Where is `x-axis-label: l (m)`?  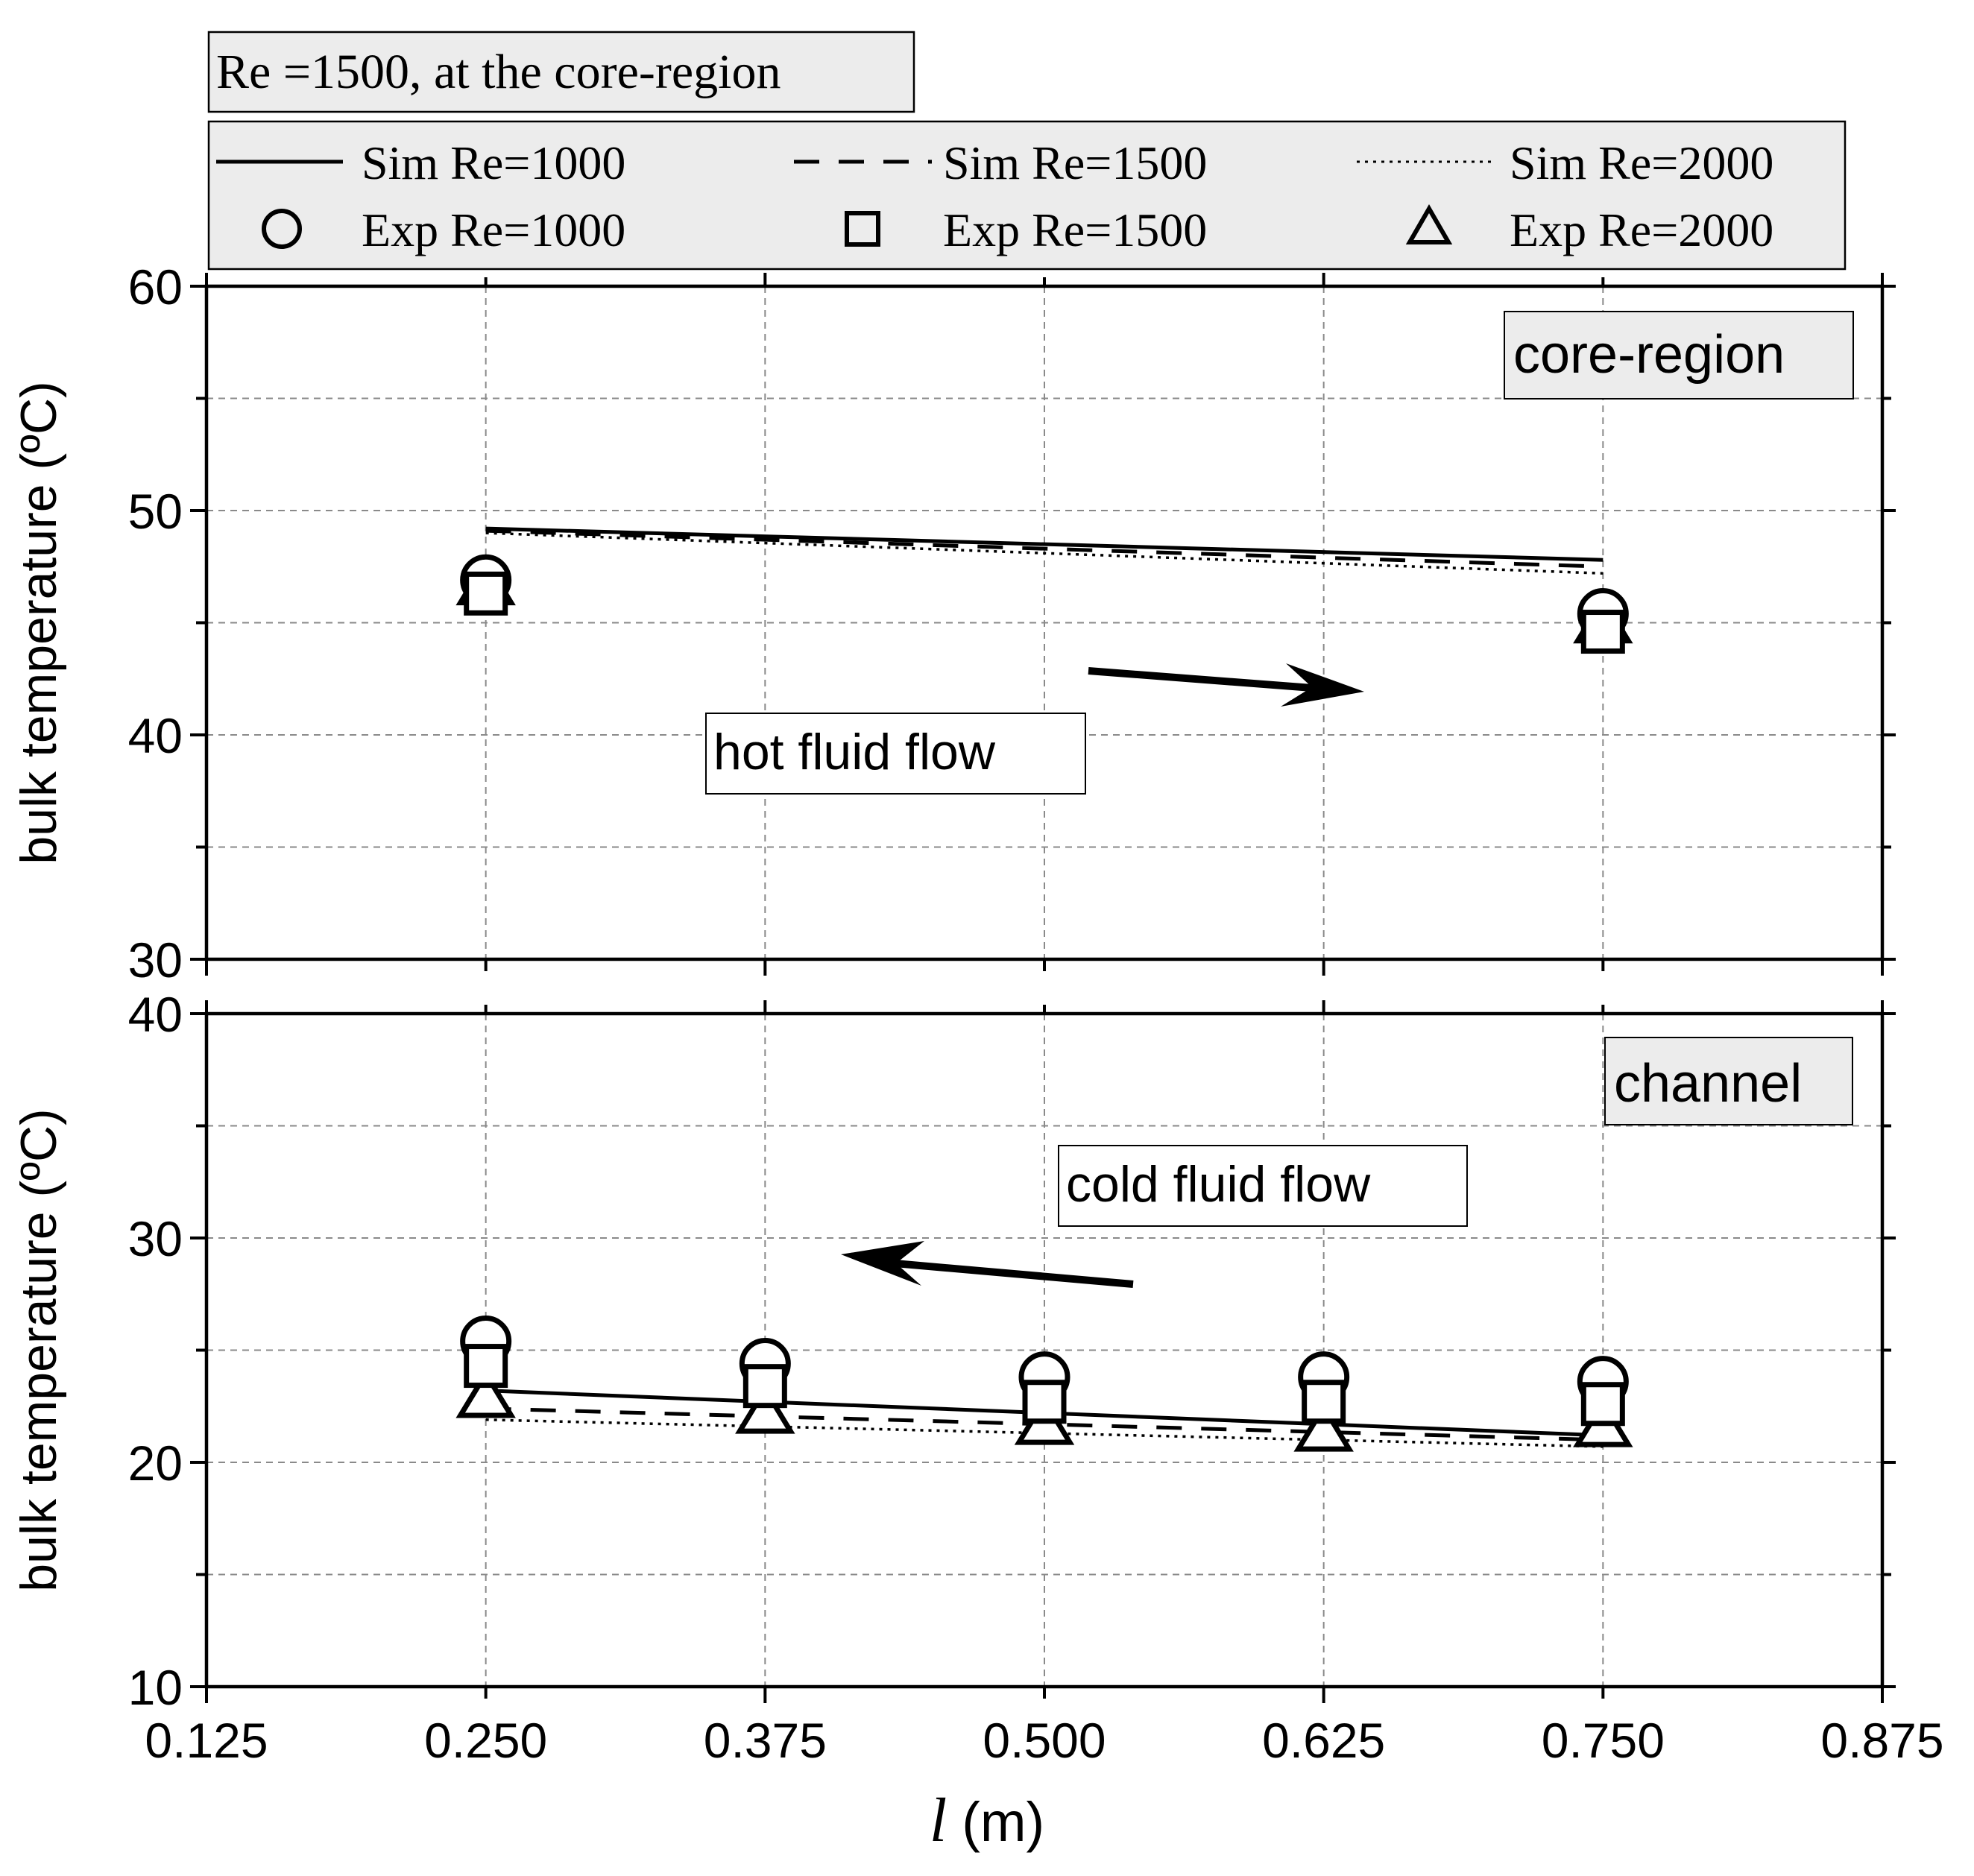
x-axis-label: l (m) is located at coordinates (987, 1820).